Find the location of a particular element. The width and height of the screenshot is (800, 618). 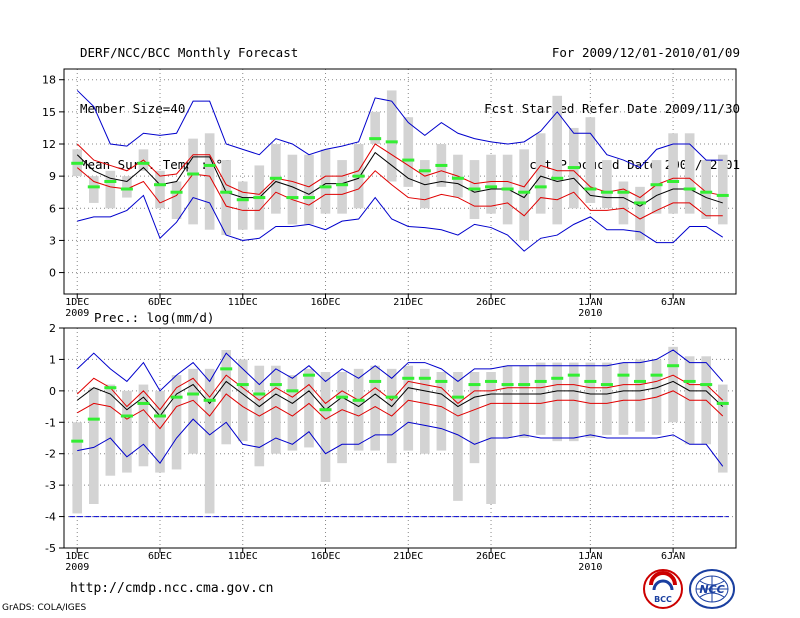

forecast-period: For 2009/12/01-2010/01/09 is located at coordinates (645, 52).